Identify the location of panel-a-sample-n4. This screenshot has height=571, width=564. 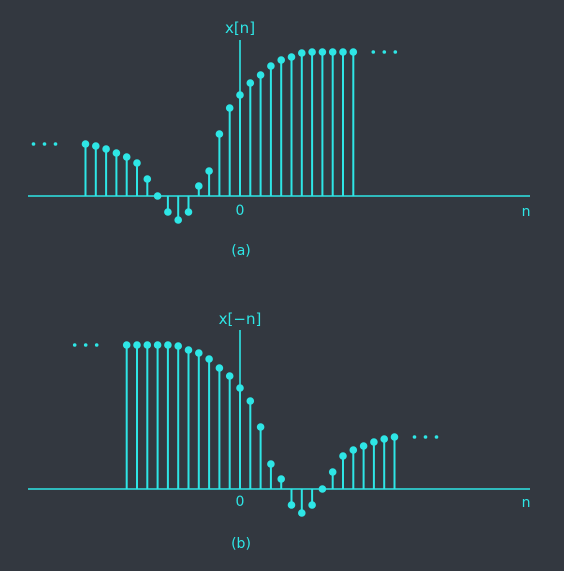
(281, 60).